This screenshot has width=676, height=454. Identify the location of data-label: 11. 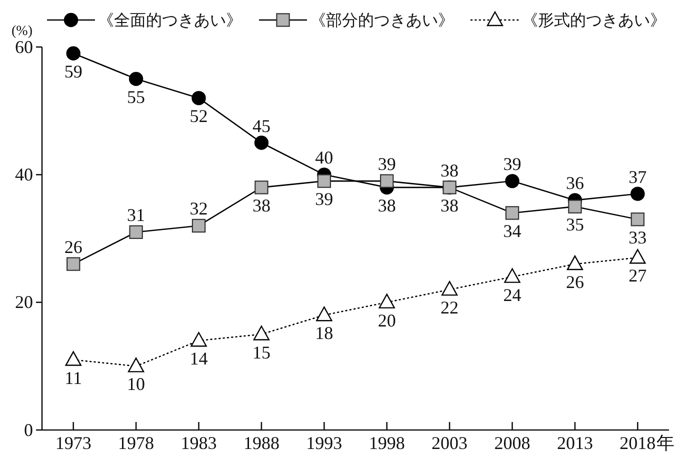
(73, 378).